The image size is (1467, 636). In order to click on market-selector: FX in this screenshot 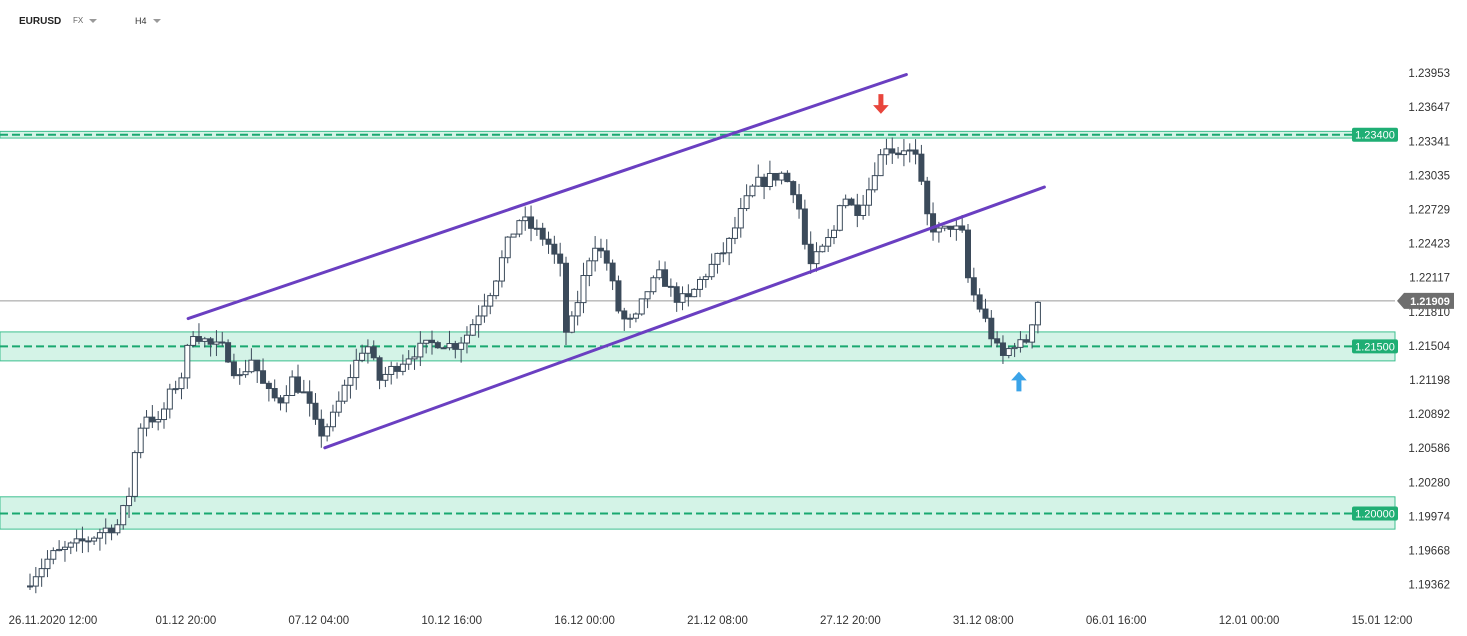, I will do `click(85, 20)`.